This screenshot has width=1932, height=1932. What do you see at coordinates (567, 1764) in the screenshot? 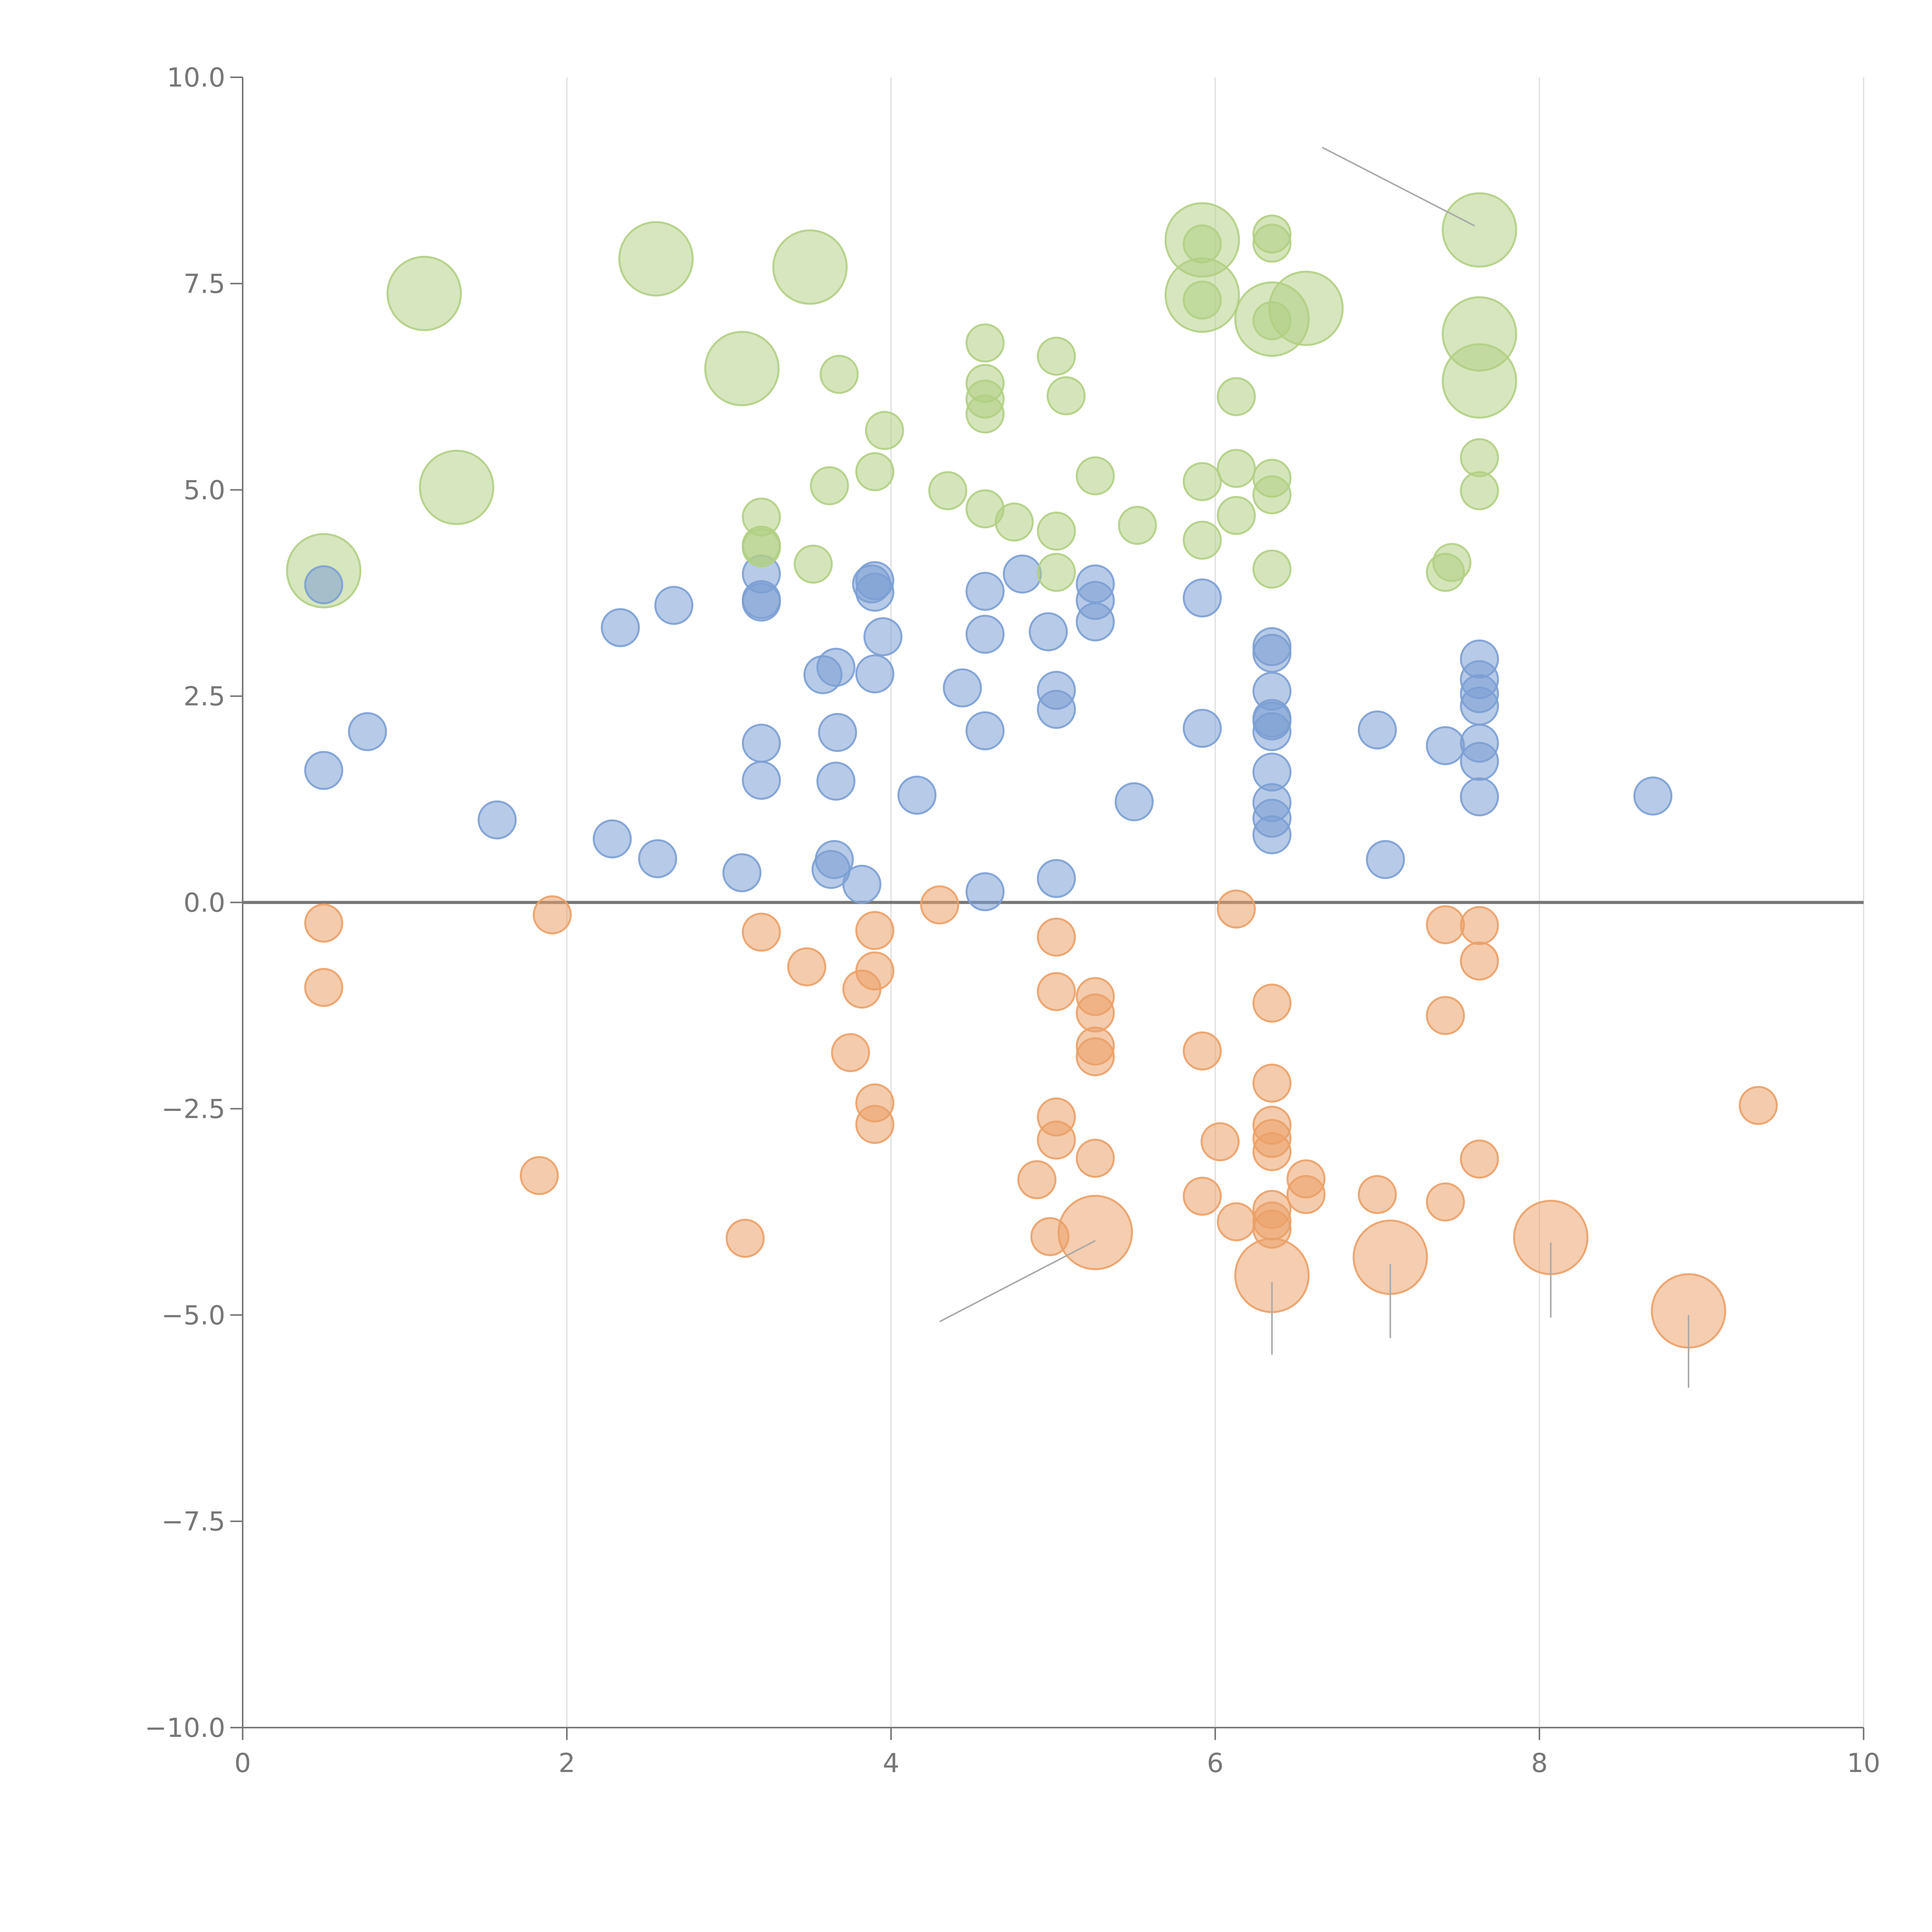
I see `x-tick-label: 2` at bounding box center [567, 1764].